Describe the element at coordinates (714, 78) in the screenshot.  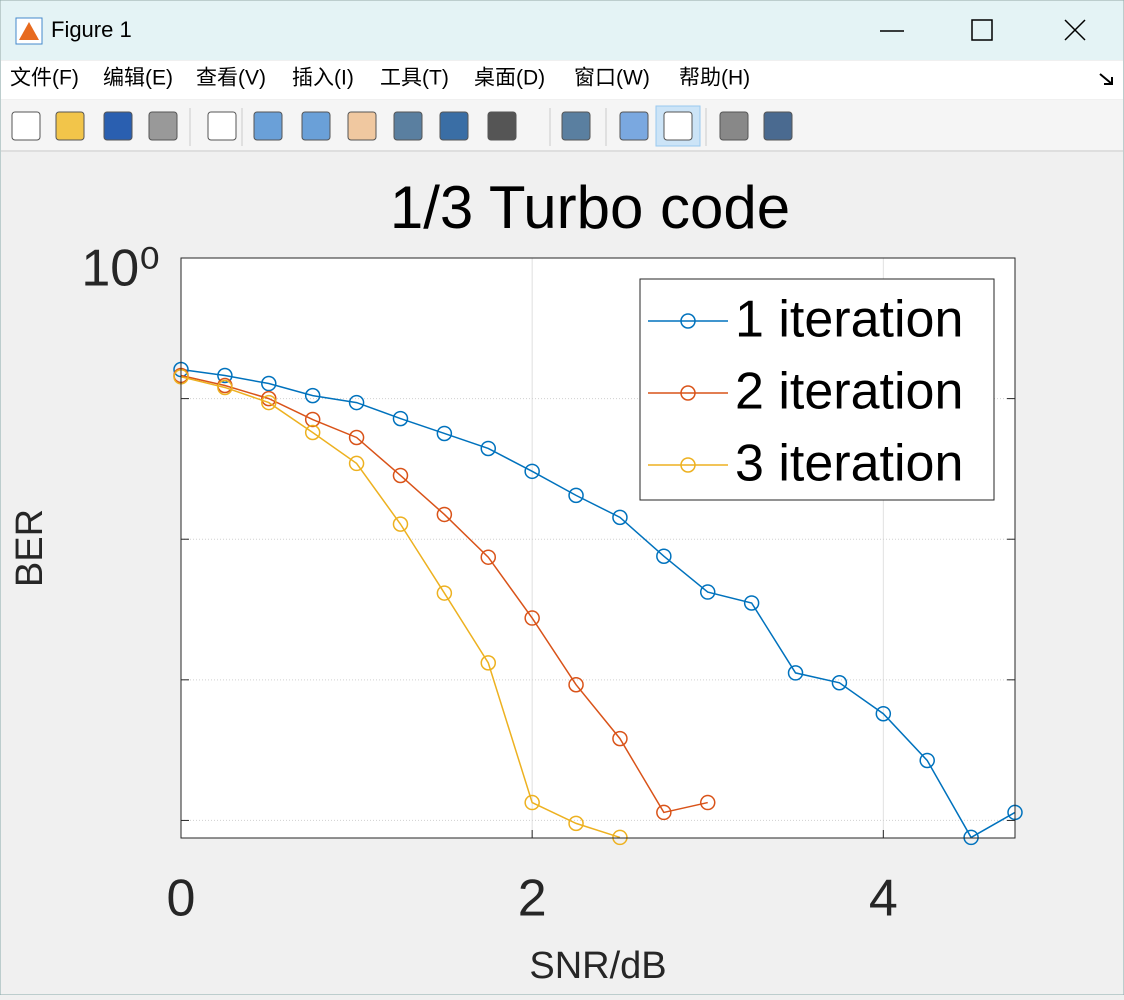
I see `menu-item: 帮助(H)` at that location.